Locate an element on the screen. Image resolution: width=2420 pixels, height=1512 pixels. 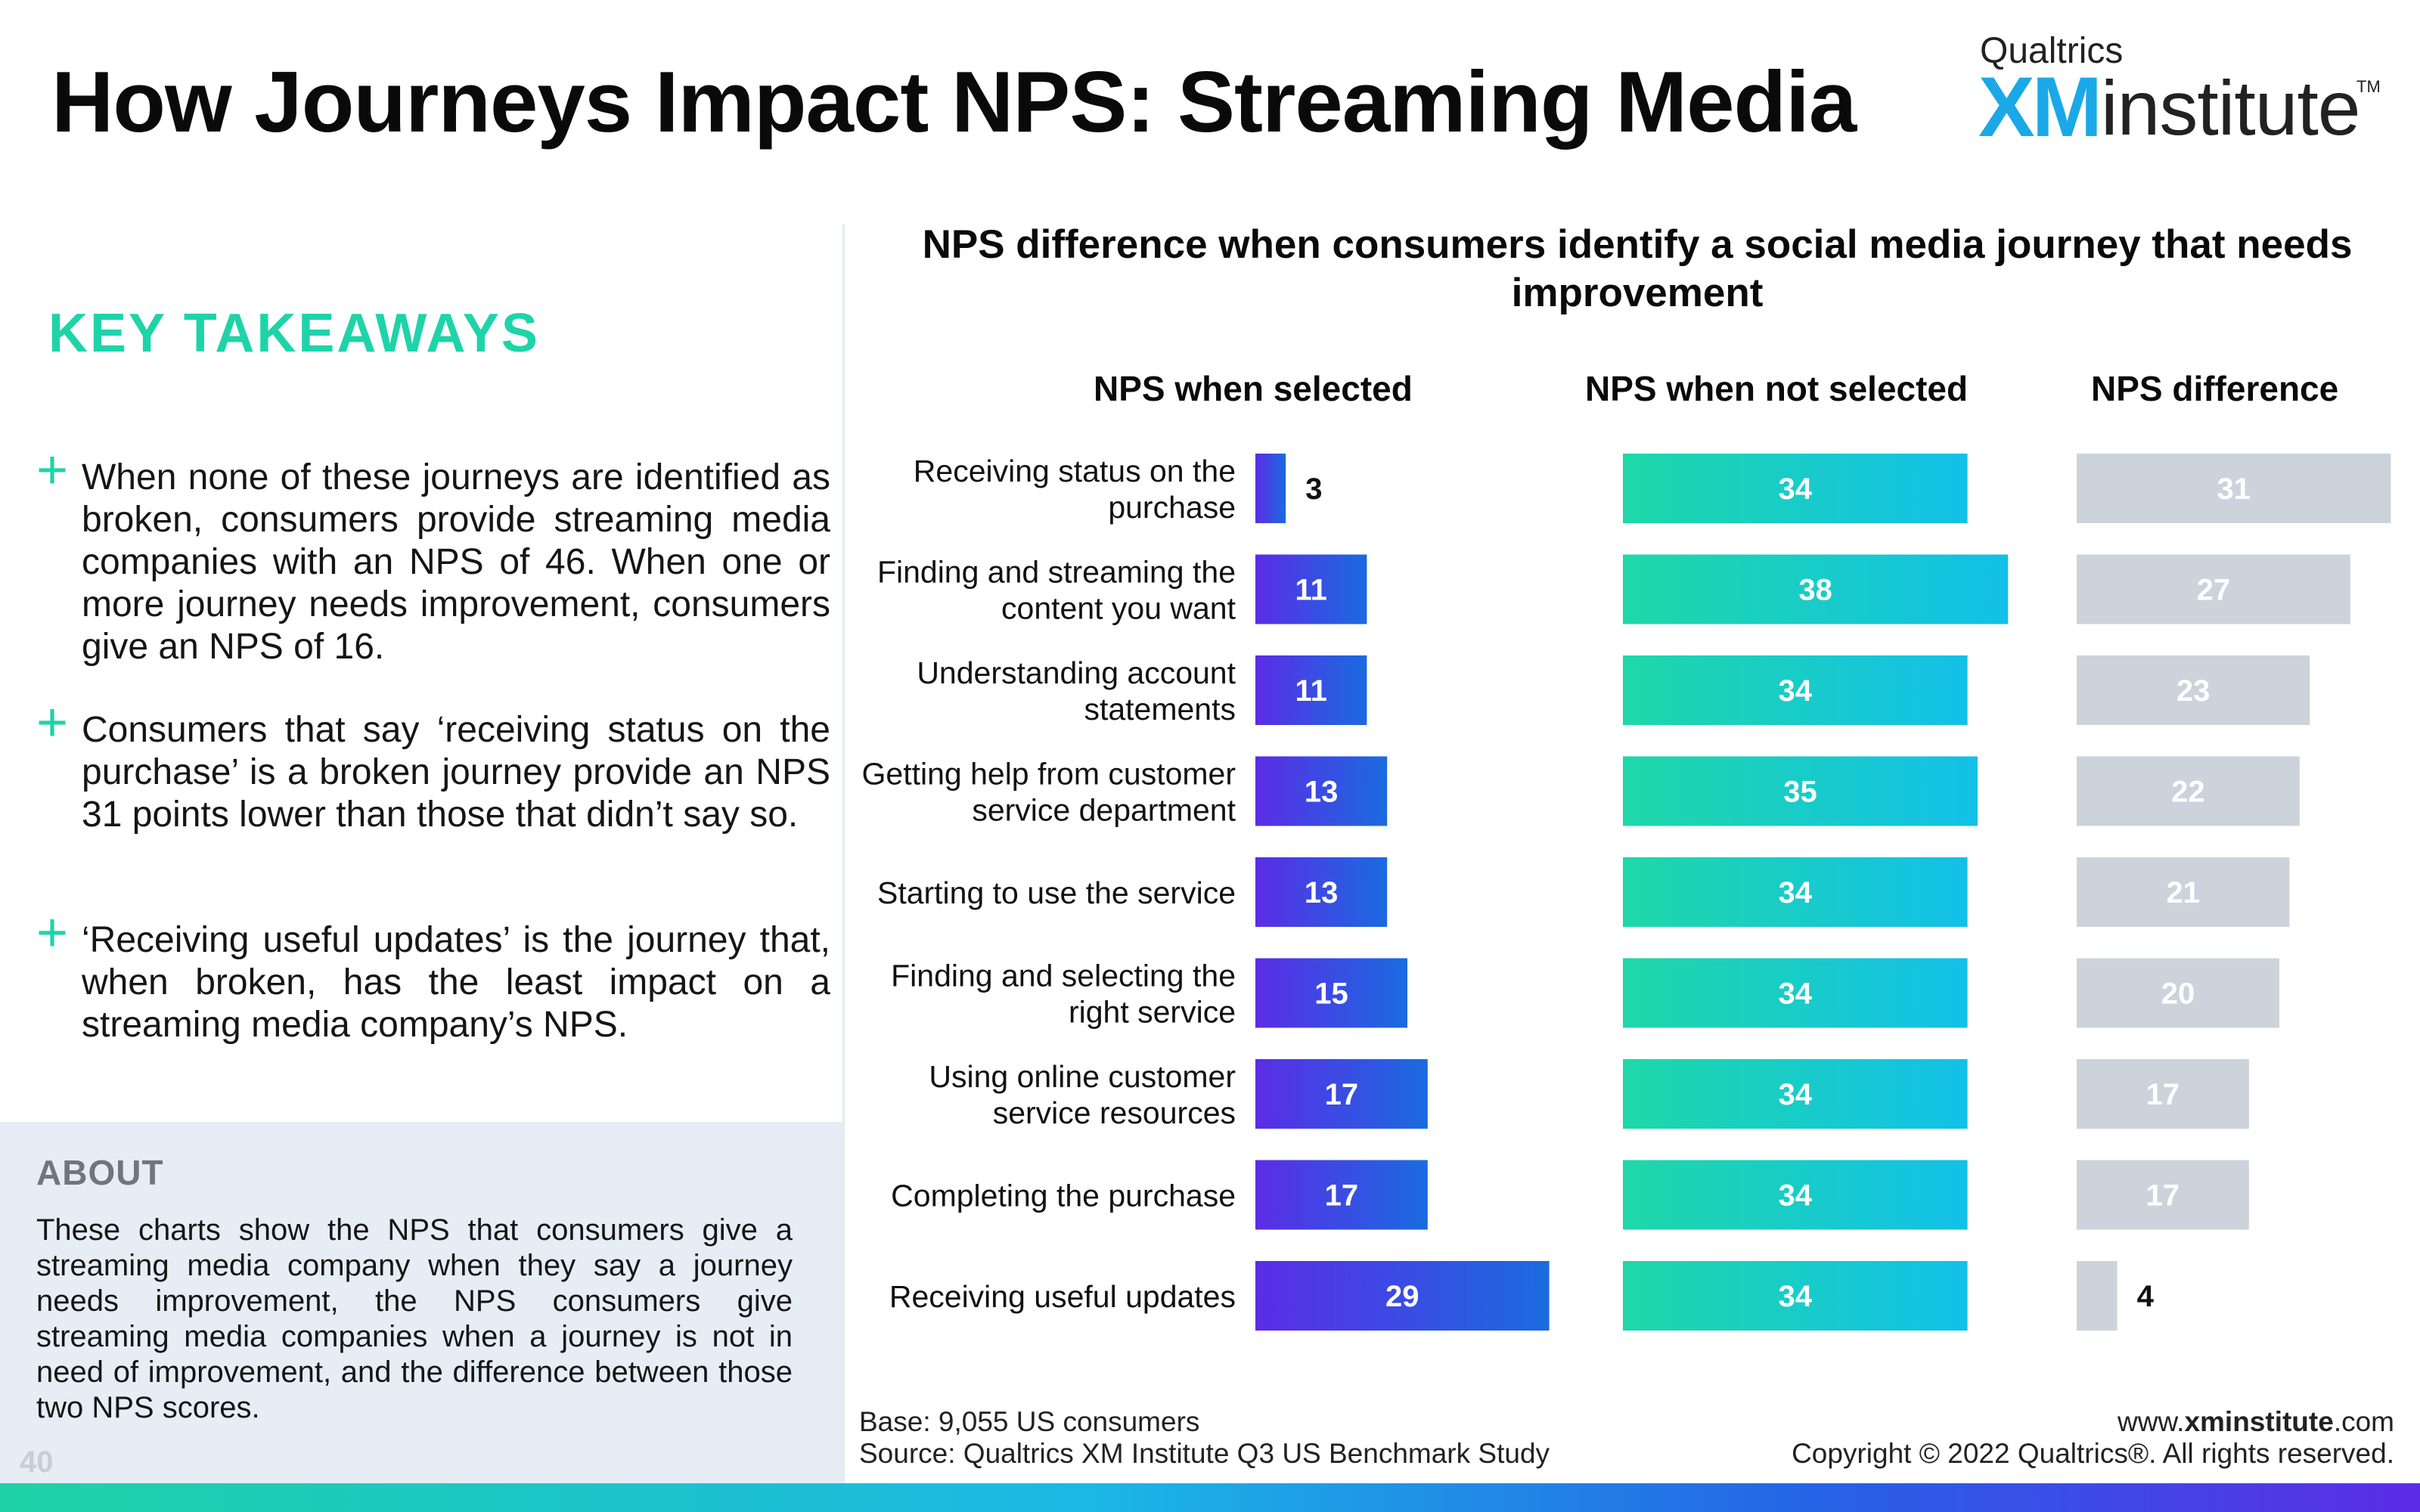
series-not-selected: 34 38 34 35 34 34 34 34 34 is located at coordinates (1816, 893).